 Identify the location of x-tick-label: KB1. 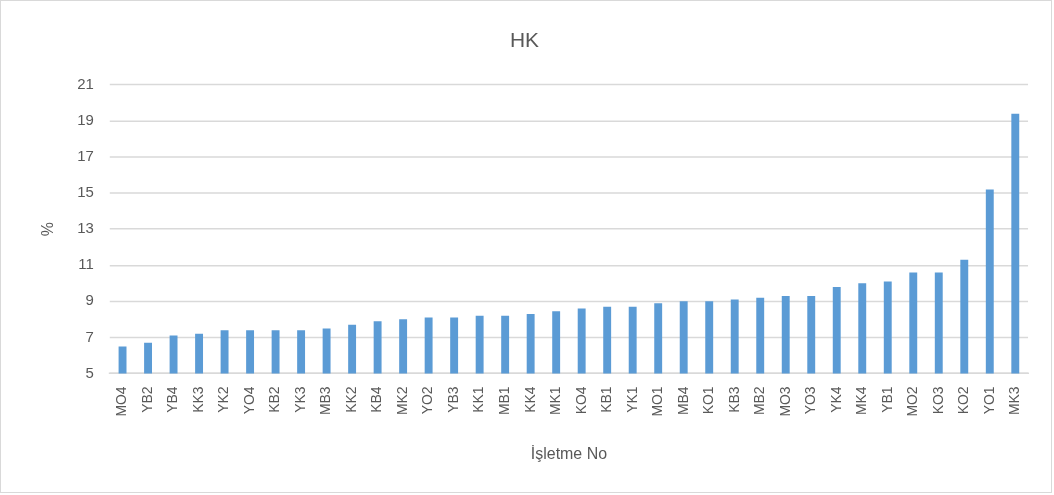
(606, 399).